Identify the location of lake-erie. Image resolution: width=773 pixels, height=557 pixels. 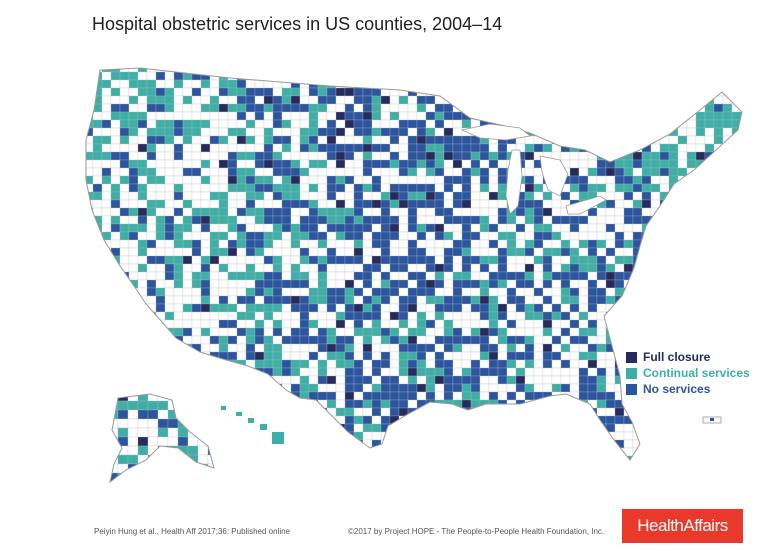
(586, 205).